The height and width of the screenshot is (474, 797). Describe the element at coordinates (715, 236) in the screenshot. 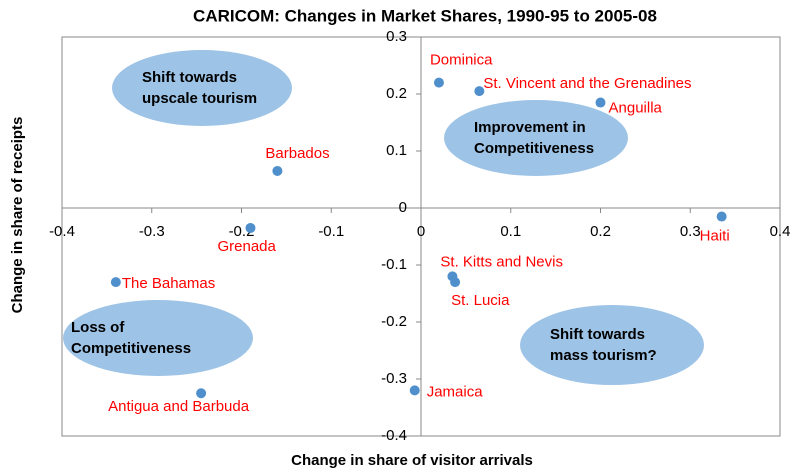

I see `point-label: Haiti` at that location.